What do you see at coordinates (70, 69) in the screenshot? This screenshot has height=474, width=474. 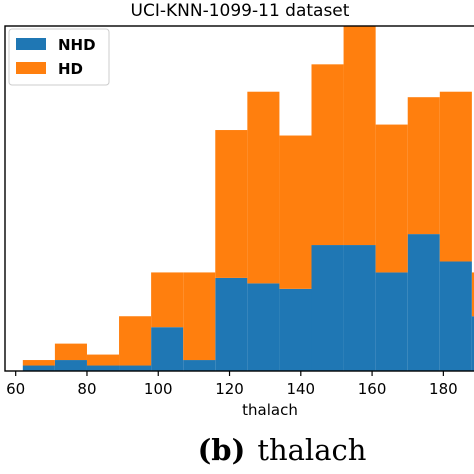 I see `legend-label-hd: HD` at bounding box center [70, 69].